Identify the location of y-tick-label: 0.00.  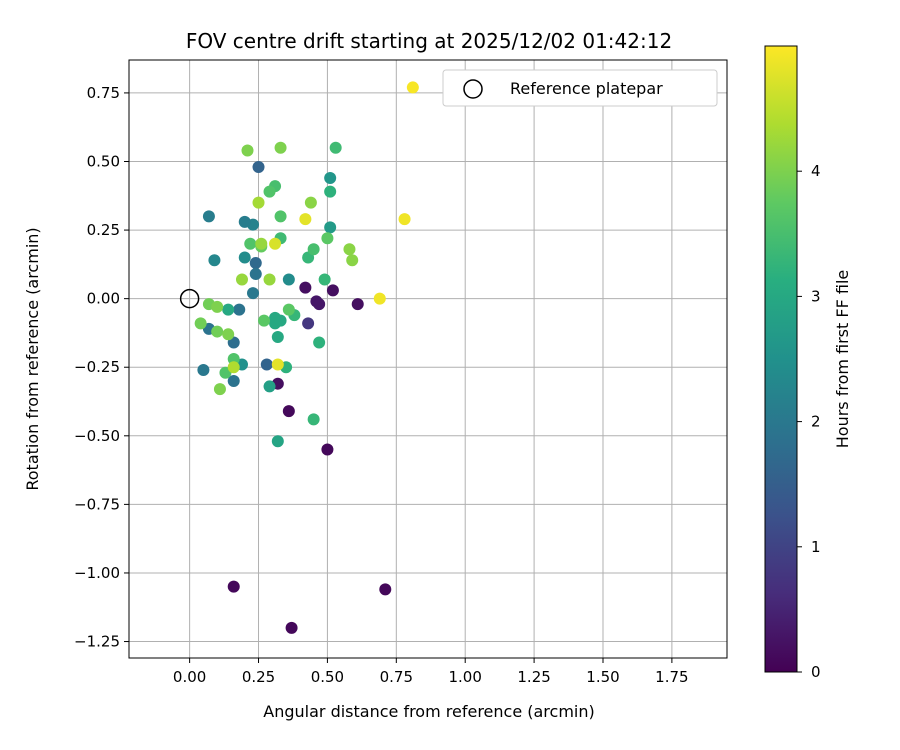
(103, 299).